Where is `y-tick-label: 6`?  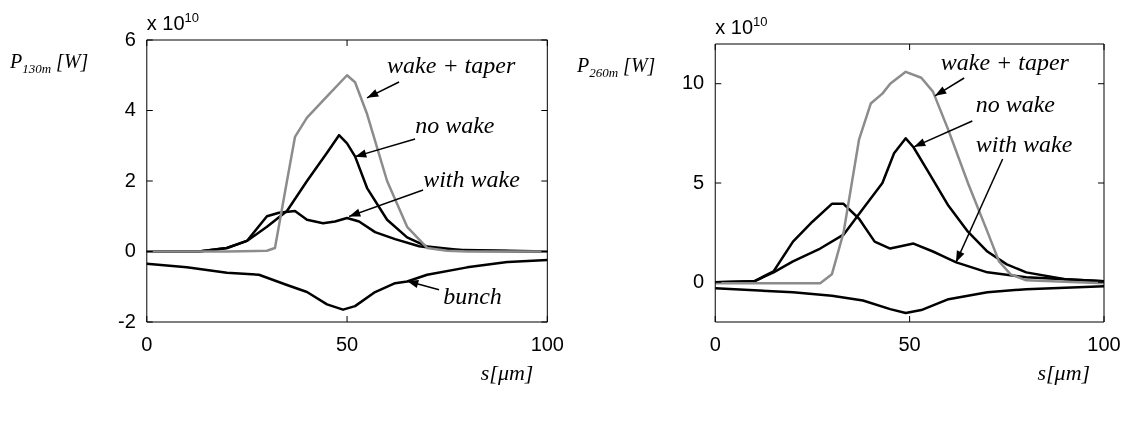
y-tick-label: 6 is located at coordinates (130, 38).